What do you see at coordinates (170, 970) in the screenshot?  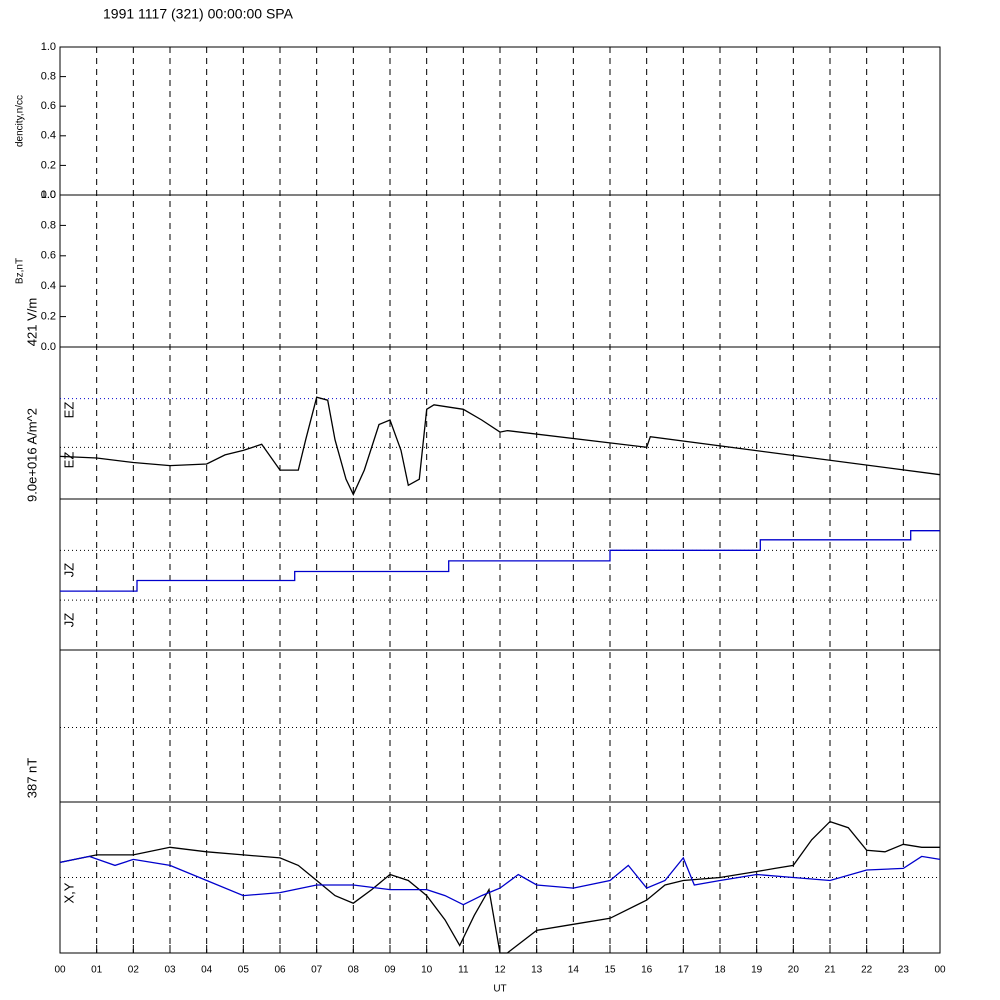 I see `x-tick-label: 03` at bounding box center [170, 970].